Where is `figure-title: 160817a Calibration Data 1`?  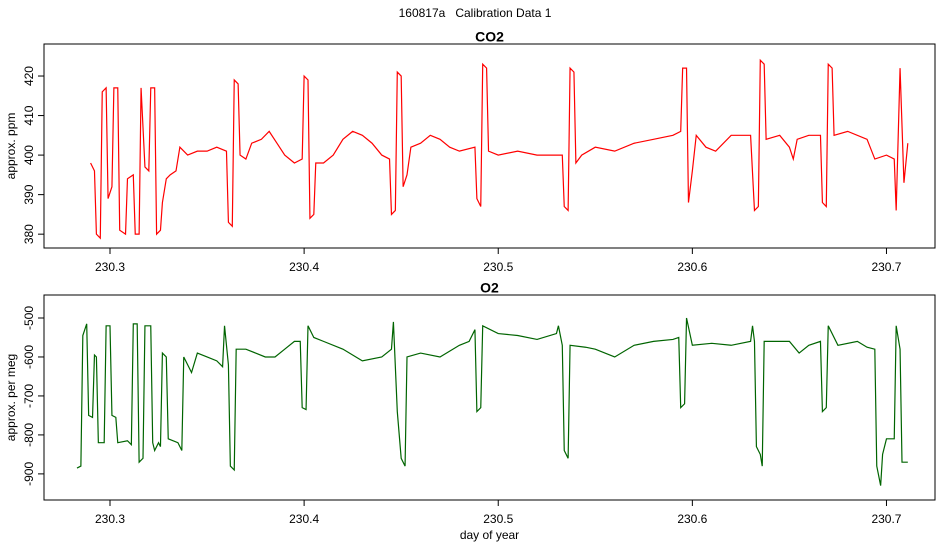 figure-title: 160817a Calibration Data 1 is located at coordinates (475, 13).